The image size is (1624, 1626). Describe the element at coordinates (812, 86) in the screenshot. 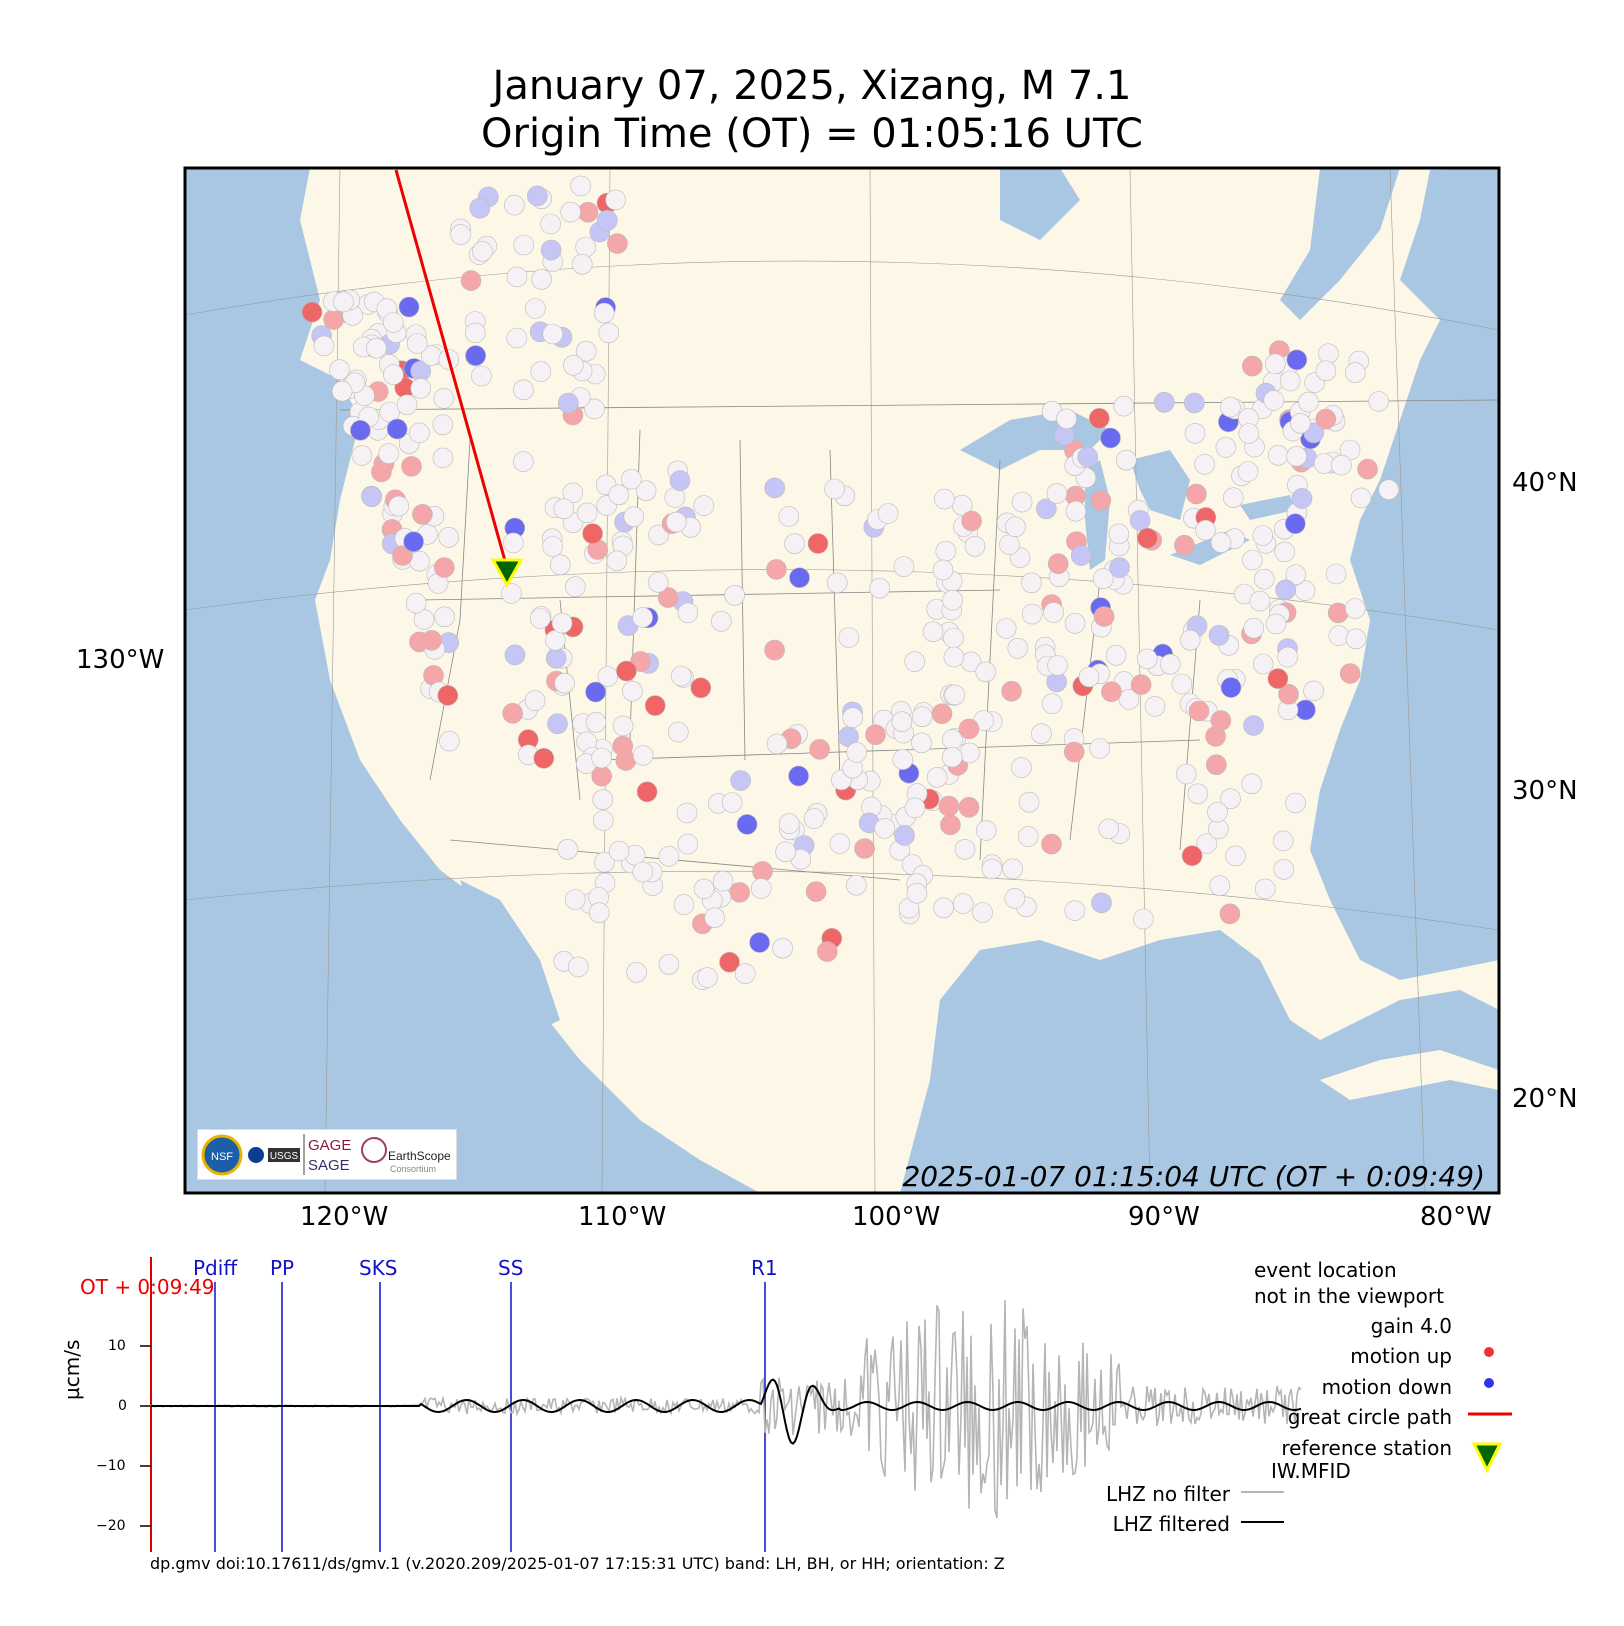

I see `title-line-1: January 07, 2025, Xizang, M 7.1` at that location.